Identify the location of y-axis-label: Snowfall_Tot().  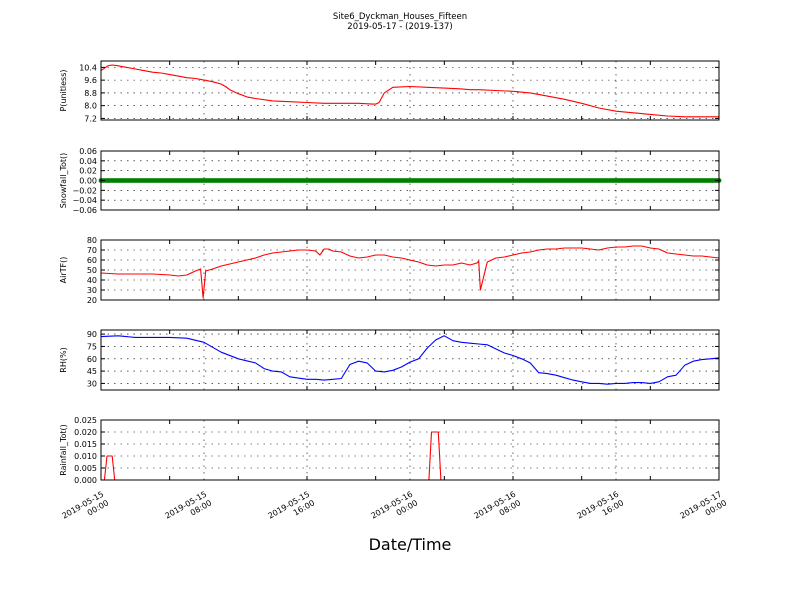
(63, 181).